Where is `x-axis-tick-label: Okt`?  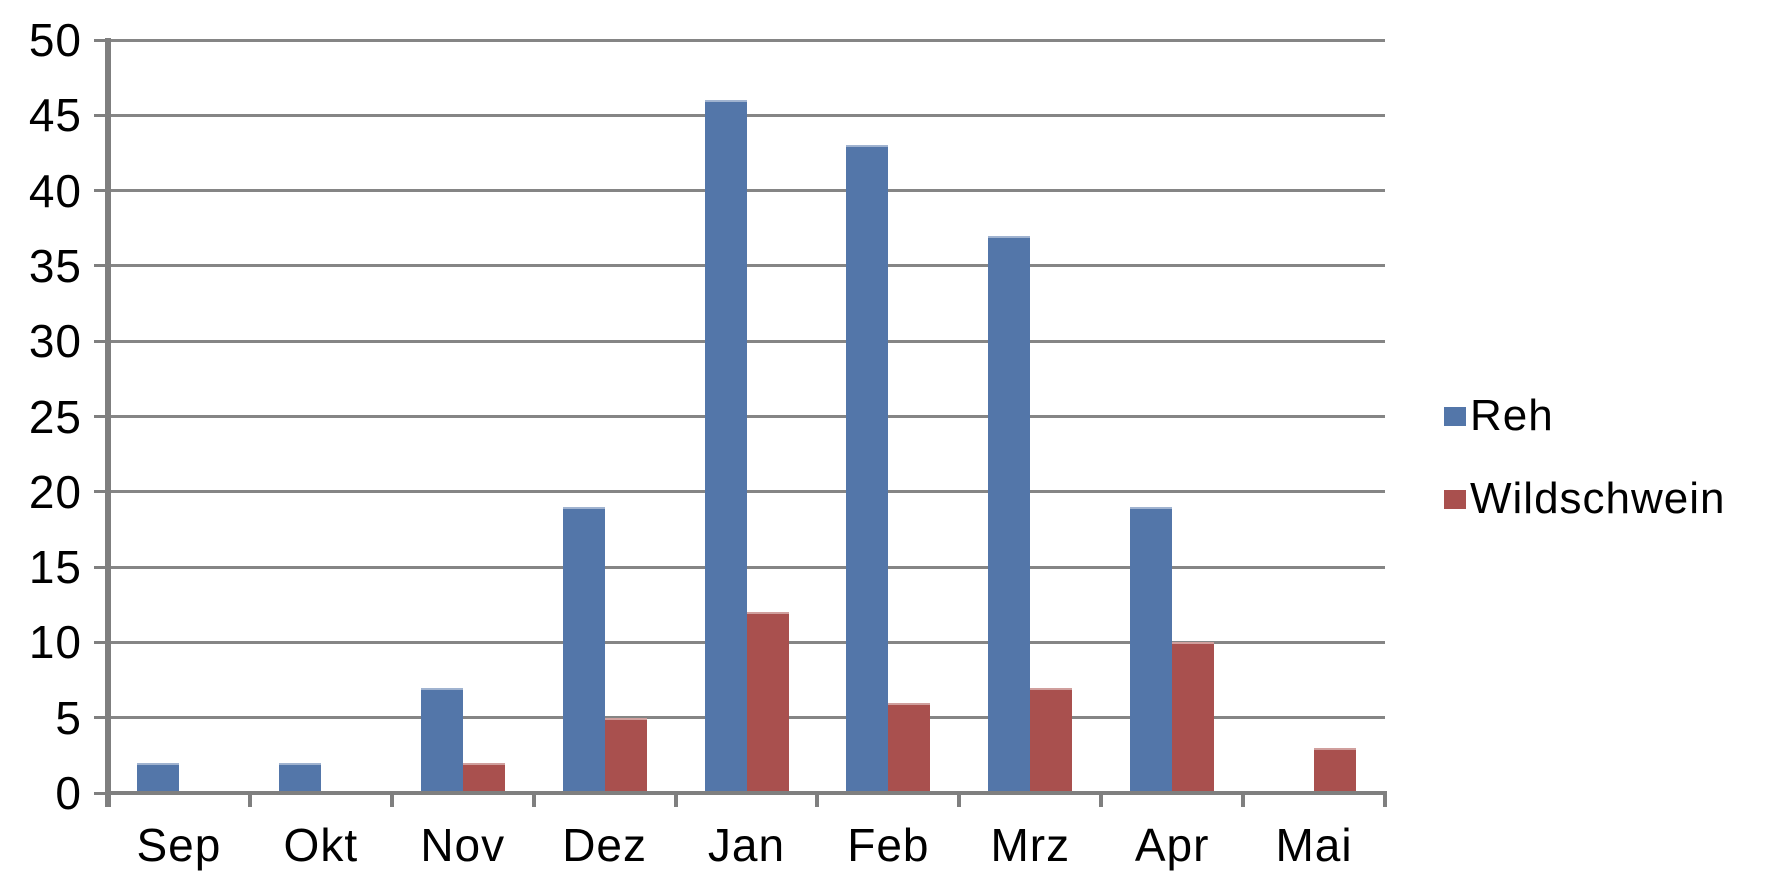 x-axis-tick-label: Okt is located at coordinates (321, 845).